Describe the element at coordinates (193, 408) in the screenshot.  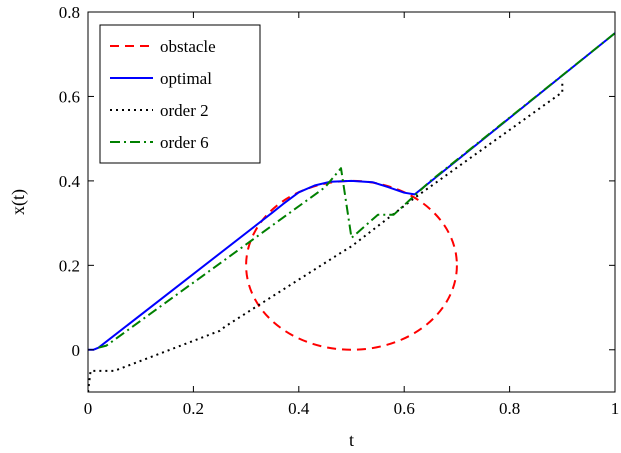
I see `x-tick-label: 0.2` at that location.